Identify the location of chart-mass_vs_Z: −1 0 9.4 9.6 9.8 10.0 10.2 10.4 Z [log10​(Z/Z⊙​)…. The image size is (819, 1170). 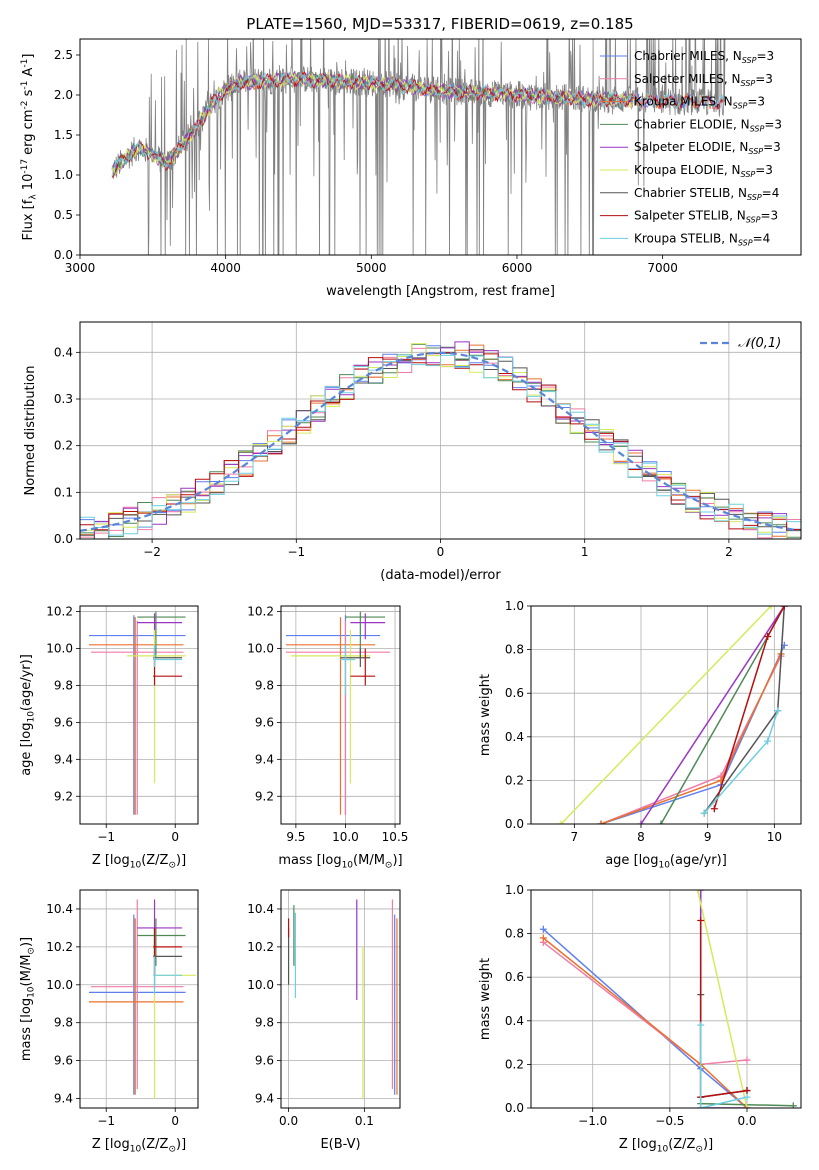
(109, 1021).